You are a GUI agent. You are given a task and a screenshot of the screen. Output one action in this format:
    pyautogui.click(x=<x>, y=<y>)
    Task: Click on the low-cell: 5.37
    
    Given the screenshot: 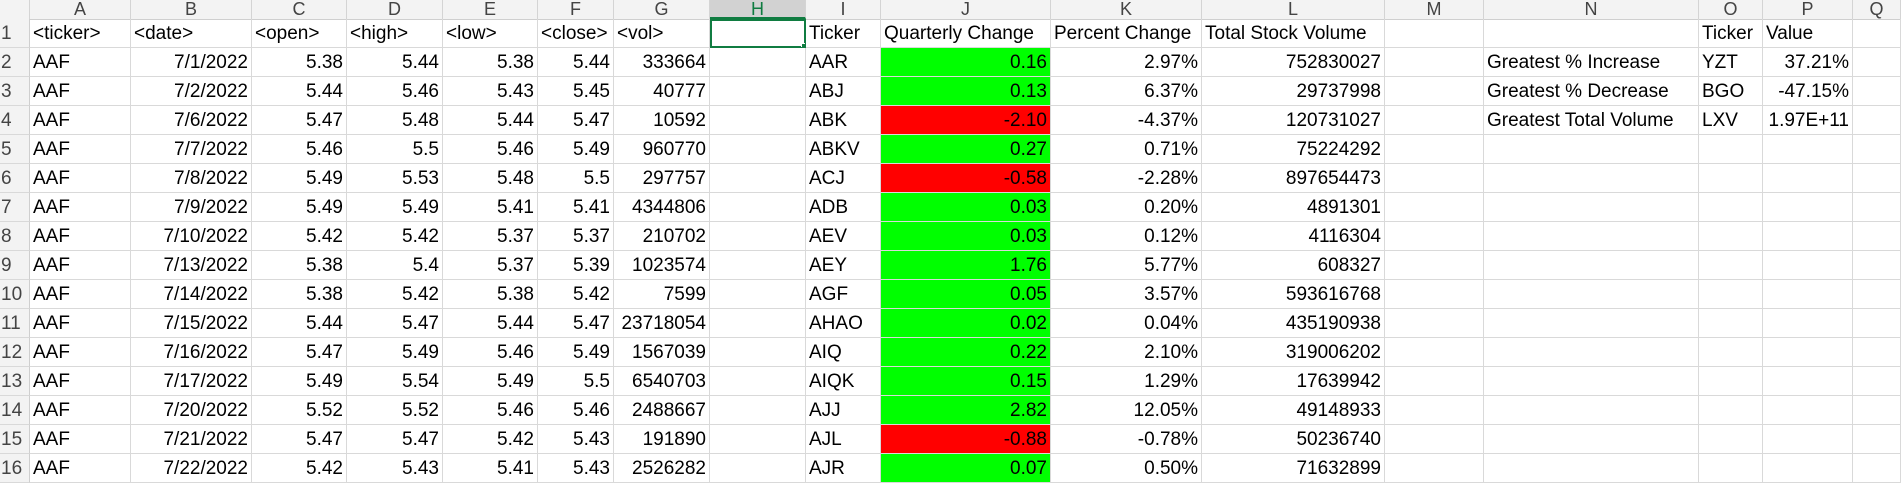 What is the action you would take?
    pyautogui.click(x=490, y=265)
    